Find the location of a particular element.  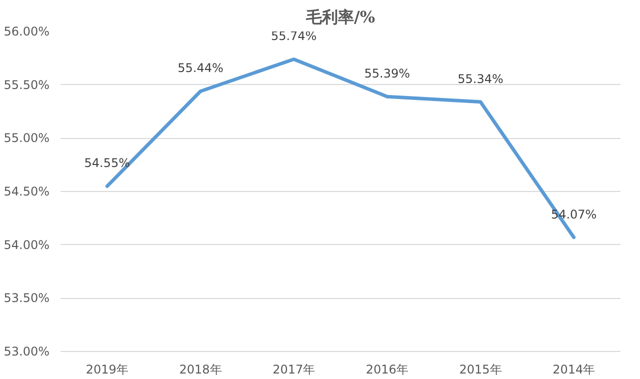

x-tick-label: 2018年 is located at coordinates (200, 369).